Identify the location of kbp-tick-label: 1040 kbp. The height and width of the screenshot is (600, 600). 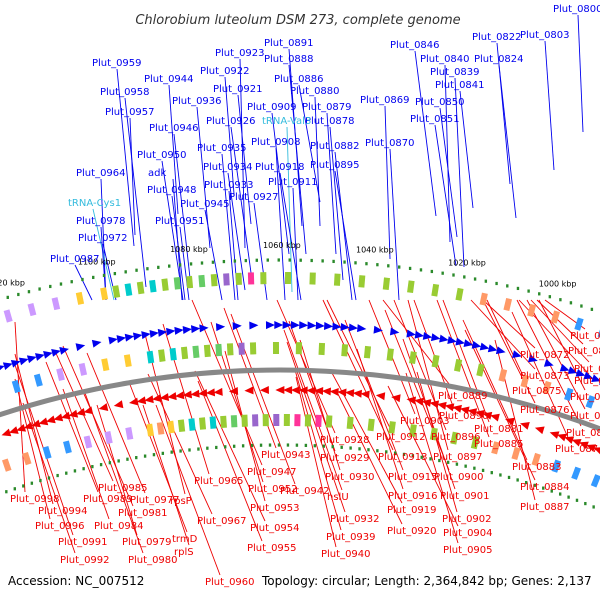
(375, 249).